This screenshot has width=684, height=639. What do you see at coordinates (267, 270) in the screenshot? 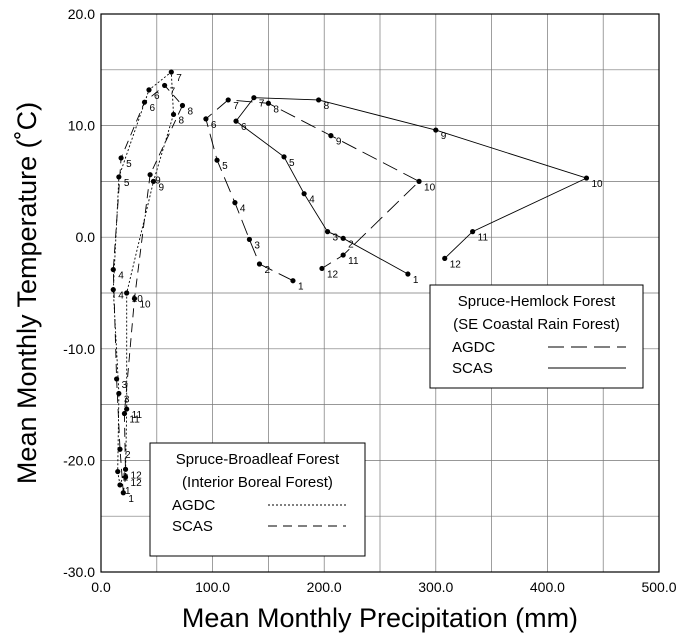
I see `point-label: 2` at bounding box center [267, 270].